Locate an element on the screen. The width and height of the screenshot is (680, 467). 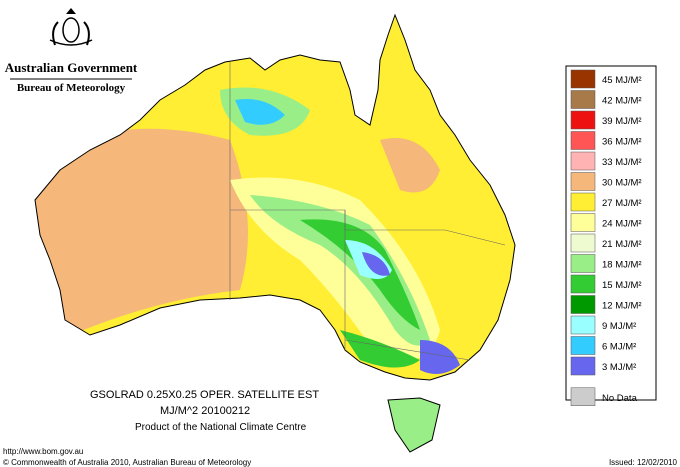
legend-label: 18 MJ/M² is located at coordinates (622, 265).